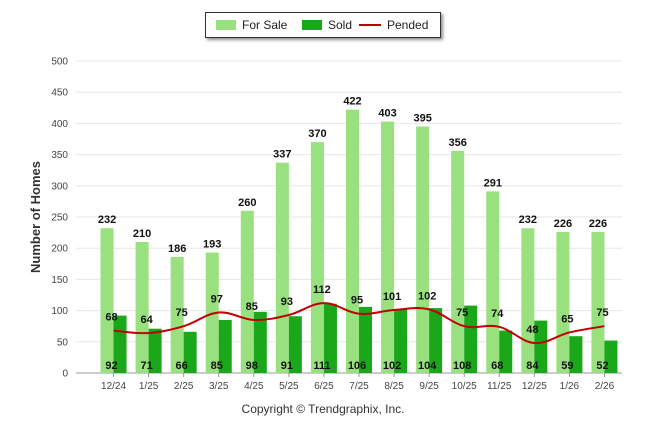 Image resolution: width=646 pixels, height=439 pixels. Describe the element at coordinates (219, 386) in the screenshot. I see `x-tick-label: 3/25` at that location.